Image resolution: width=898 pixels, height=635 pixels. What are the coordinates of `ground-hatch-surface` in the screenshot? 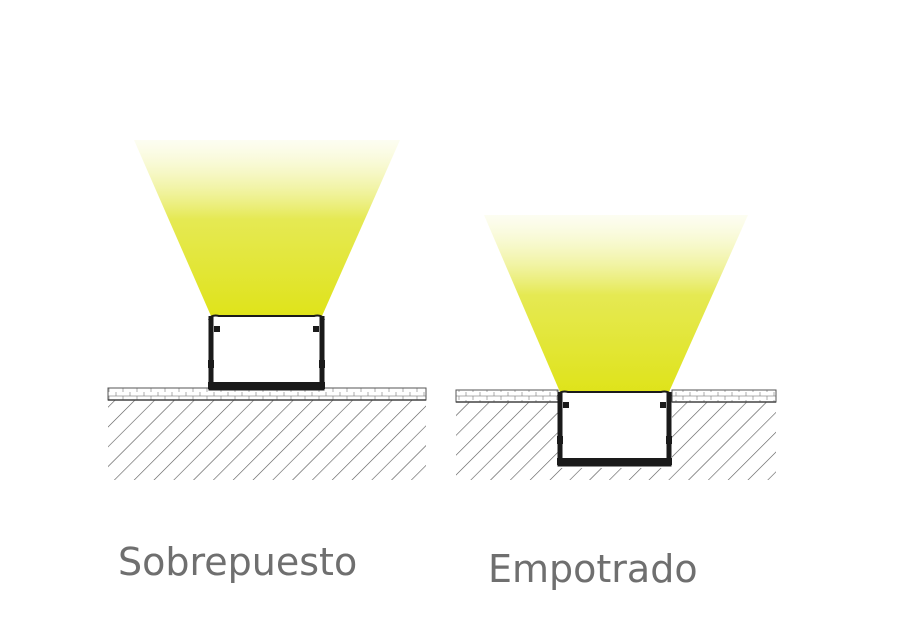 It's located at (267, 440).